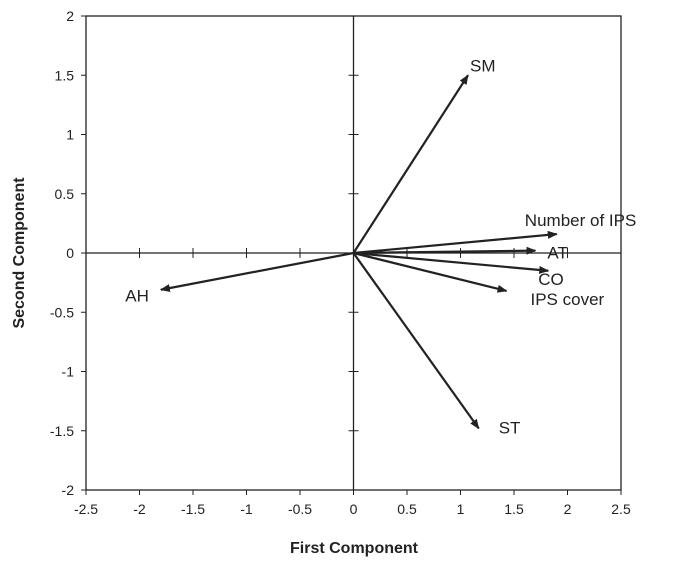 This screenshot has width=680, height=564. Describe the element at coordinates (68, 372) in the screenshot. I see `y-tick-label: -1` at that location.